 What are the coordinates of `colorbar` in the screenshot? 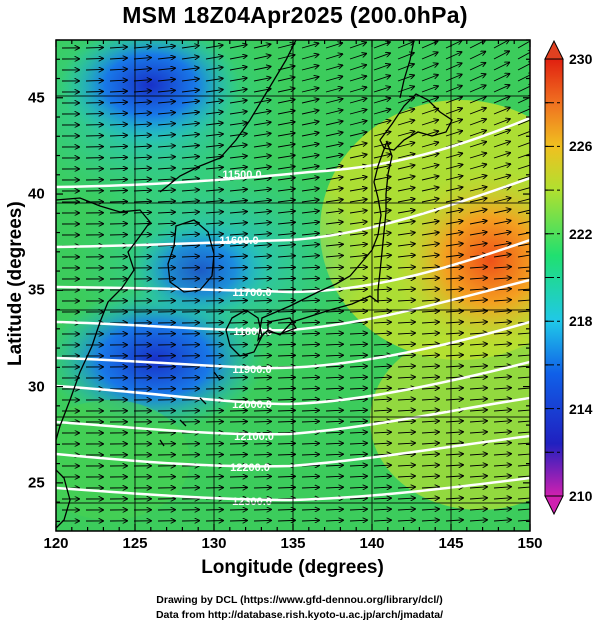 It's located at (554, 277).